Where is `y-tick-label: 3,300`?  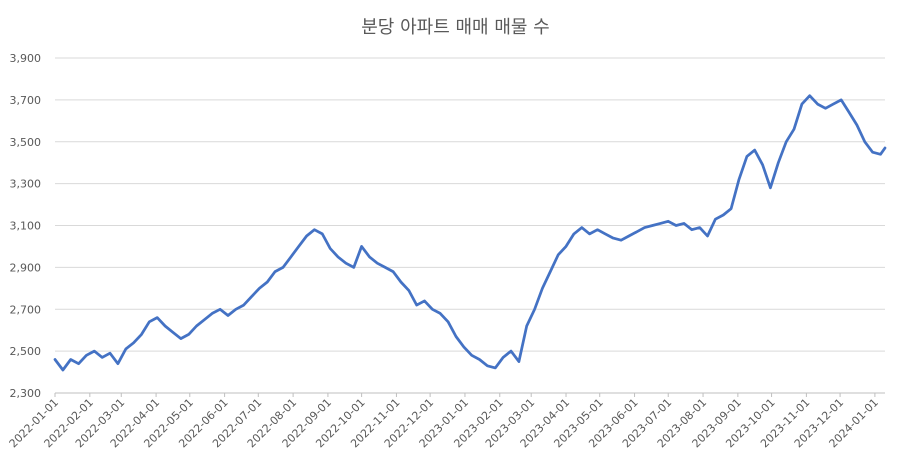
y-tick-label: 3,300 is located at coordinates (26, 184).